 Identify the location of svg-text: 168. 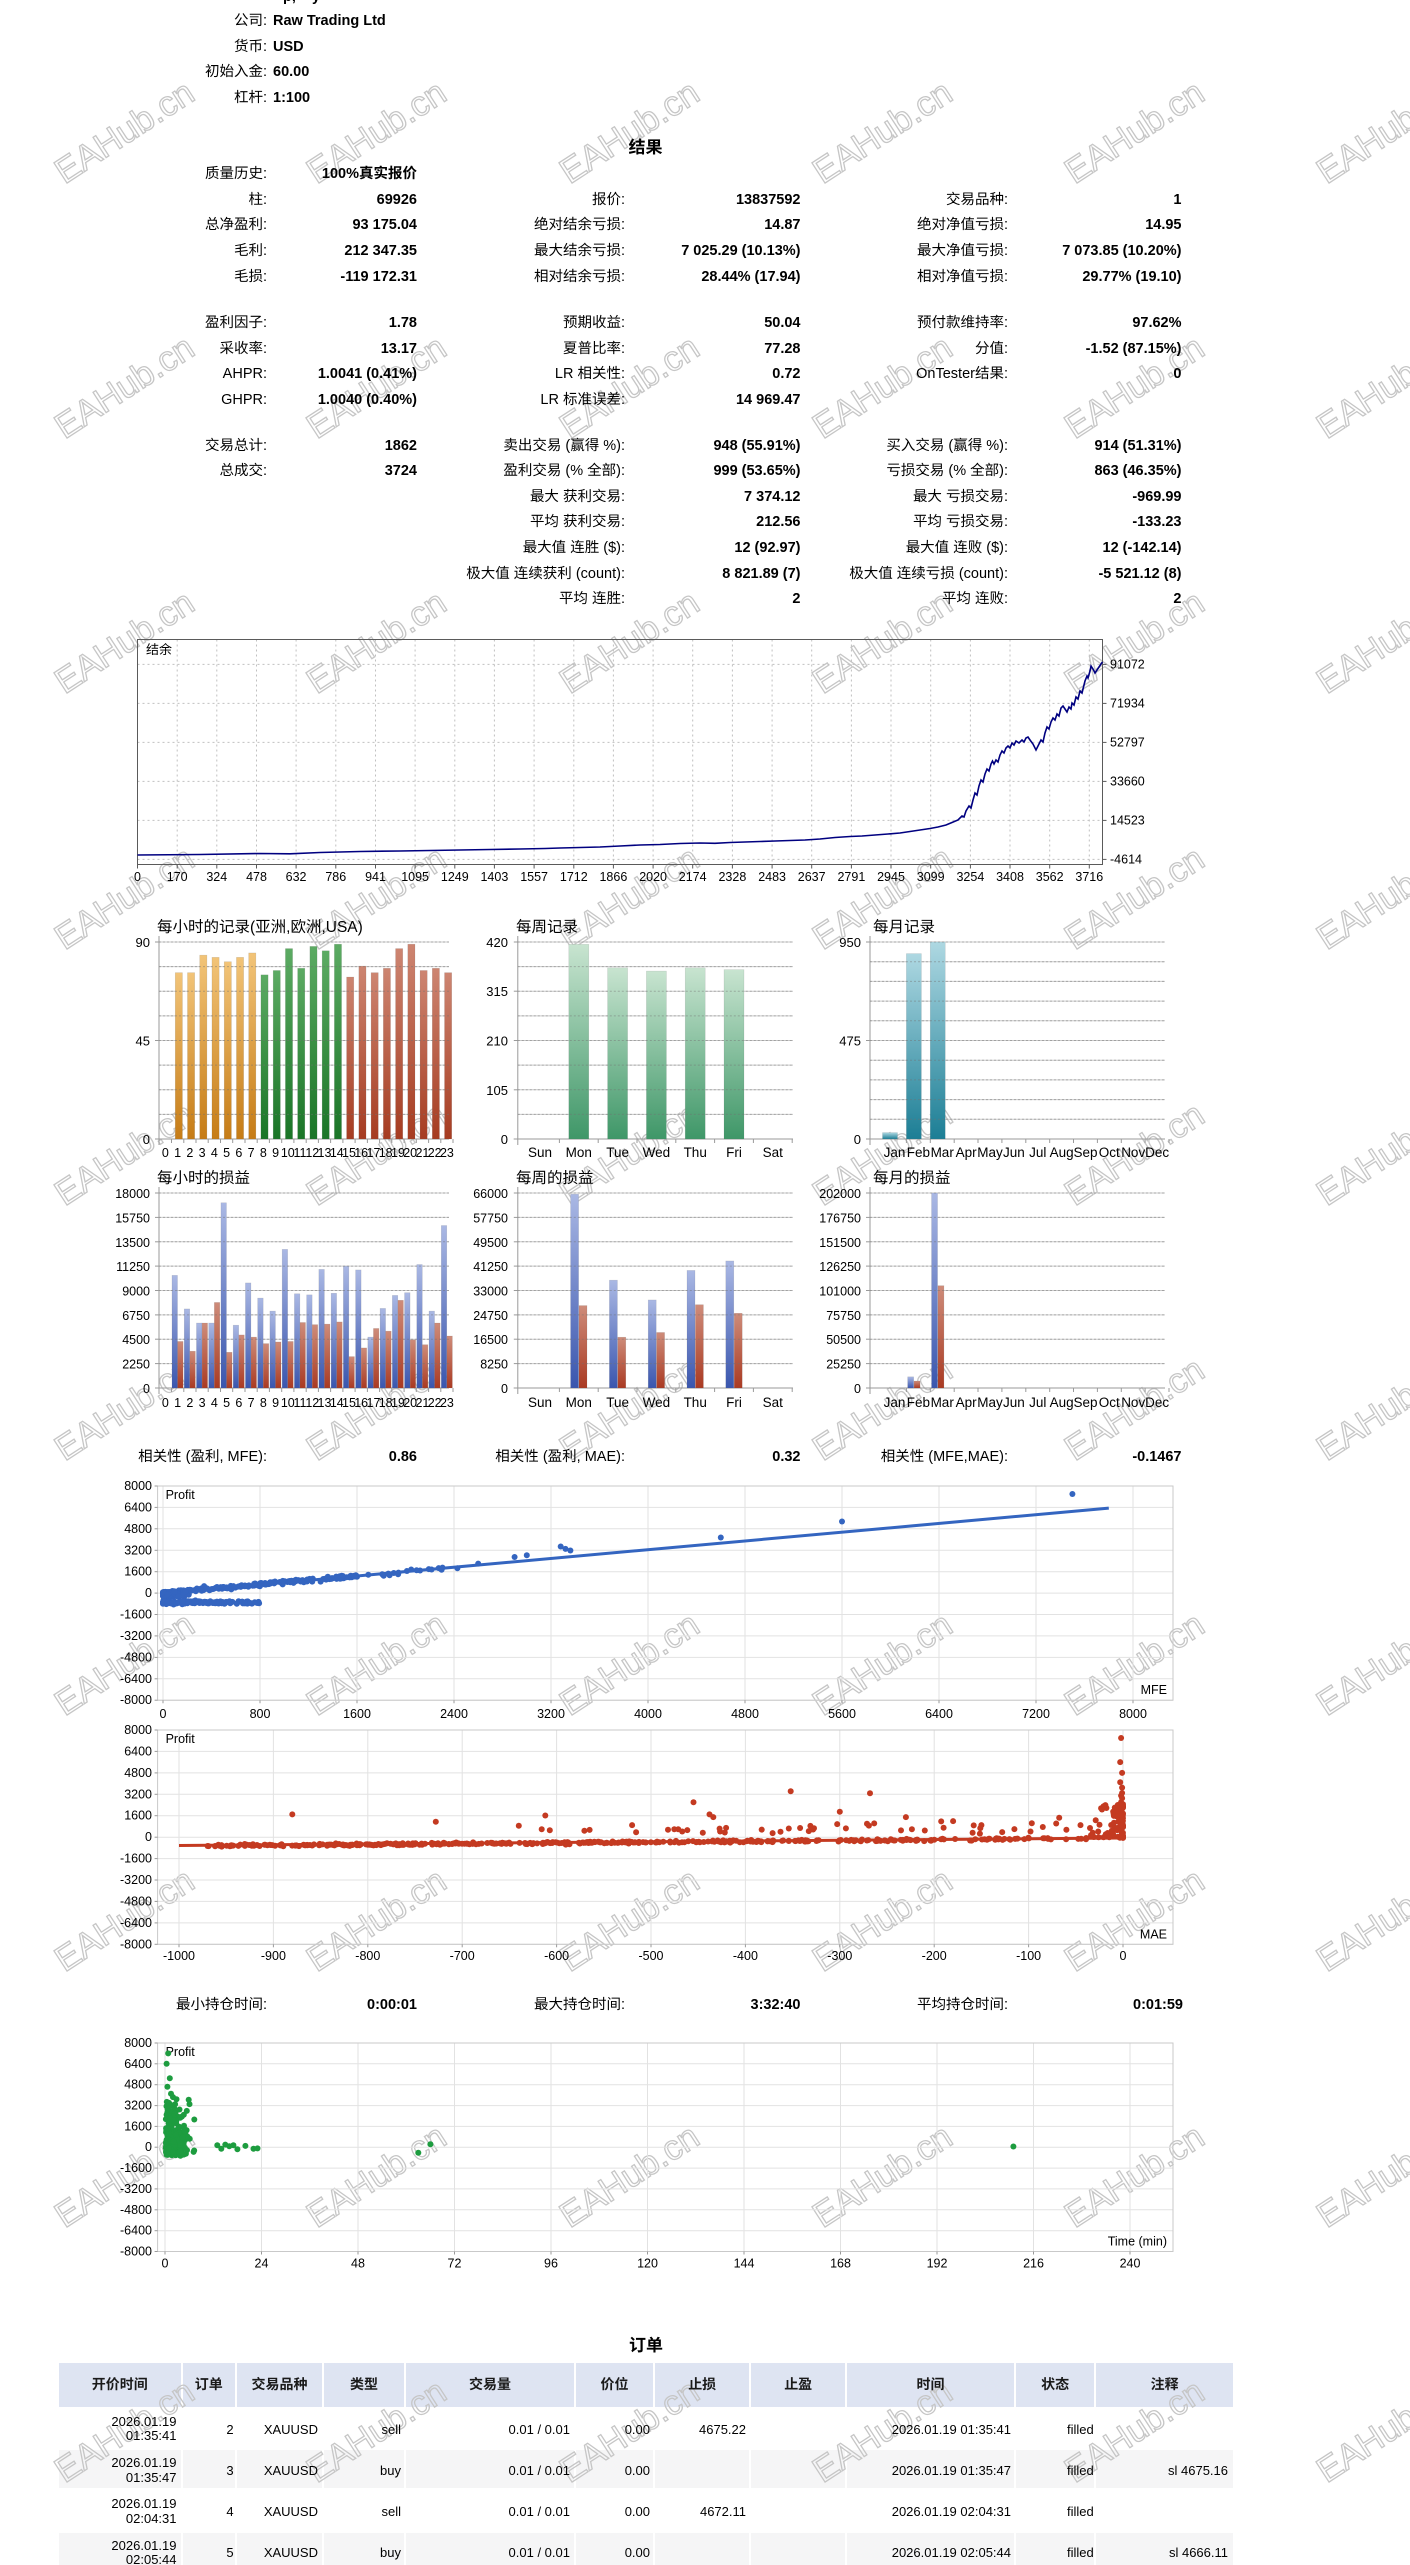
(840, 2262).